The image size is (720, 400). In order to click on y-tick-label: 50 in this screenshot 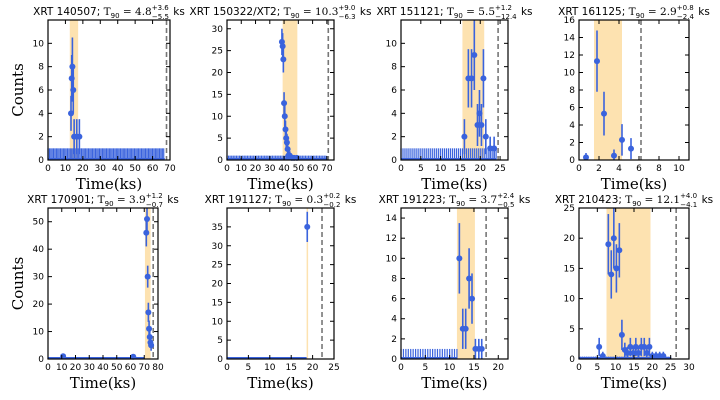, I will do `click(39, 223)`.